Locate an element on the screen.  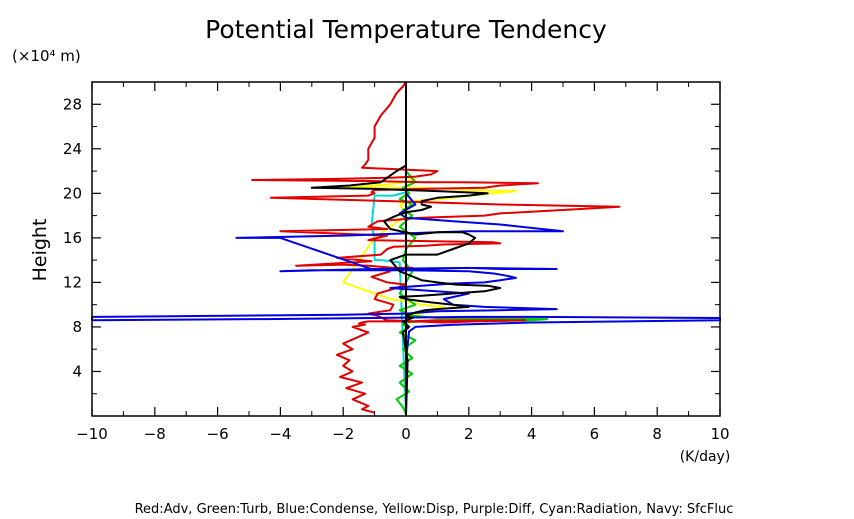
y-tick-label: 20 is located at coordinates (72, 193).